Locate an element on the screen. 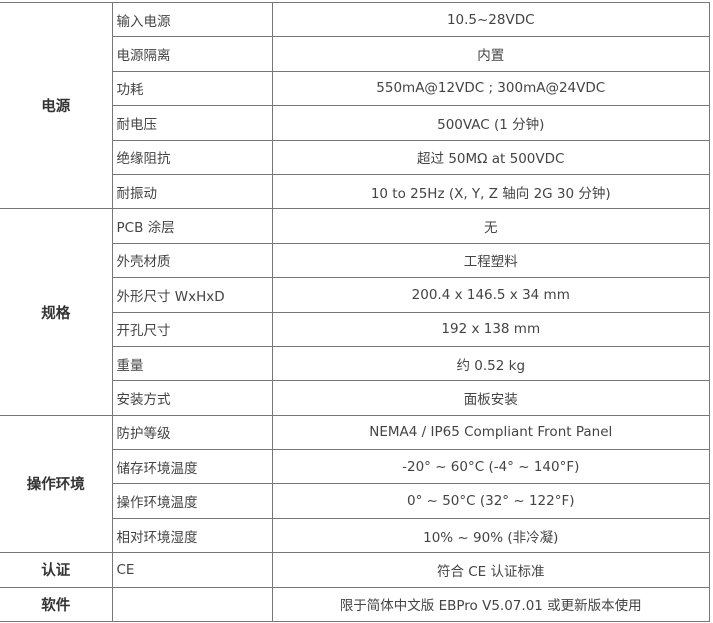  table-row: 功耗 550mA@12VDC ; 300mA@24VDC is located at coordinates (355, 88).